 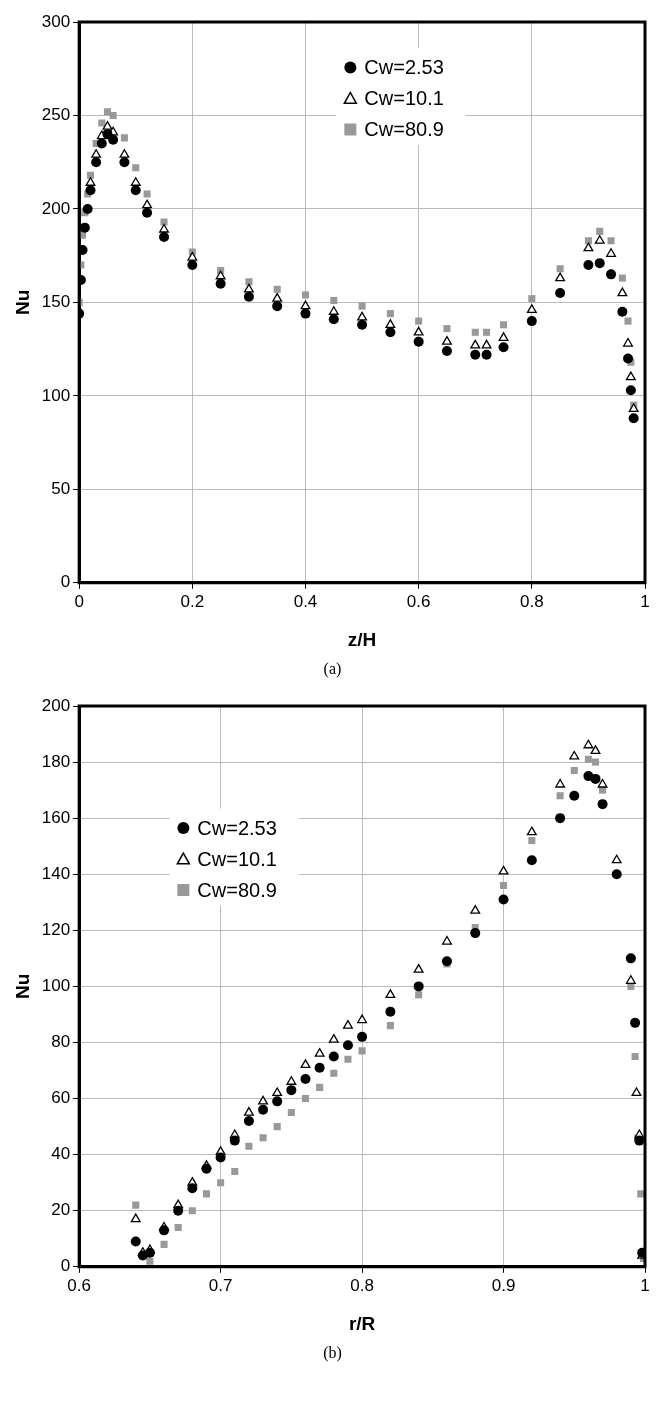 What do you see at coordinates (61, 1154) in the screenshot?
I see `y-tick-label: 40` at bounding box center [61, 1154].